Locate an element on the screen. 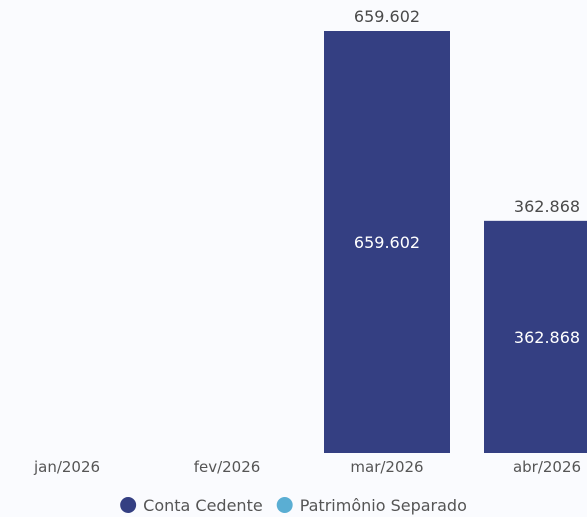  total-label-mar-2026: 659.602 is located at coordinates (387, 16).